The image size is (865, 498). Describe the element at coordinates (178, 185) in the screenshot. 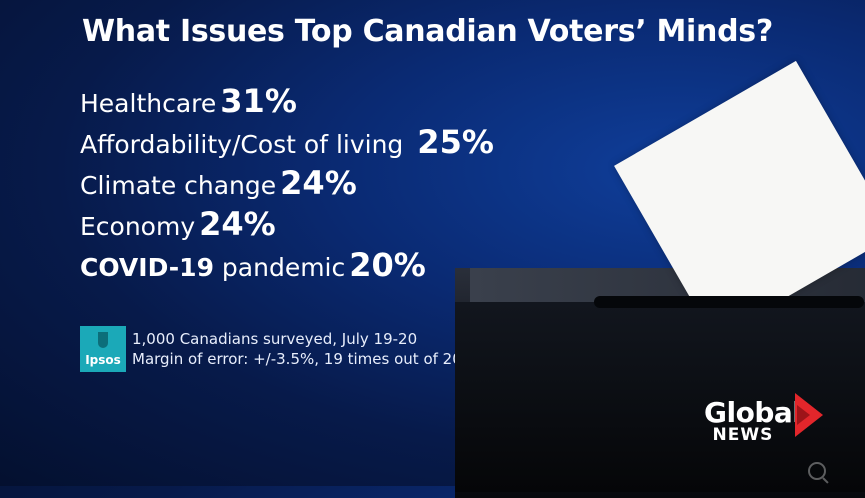

I see `issue-name: Climate change` at that location.